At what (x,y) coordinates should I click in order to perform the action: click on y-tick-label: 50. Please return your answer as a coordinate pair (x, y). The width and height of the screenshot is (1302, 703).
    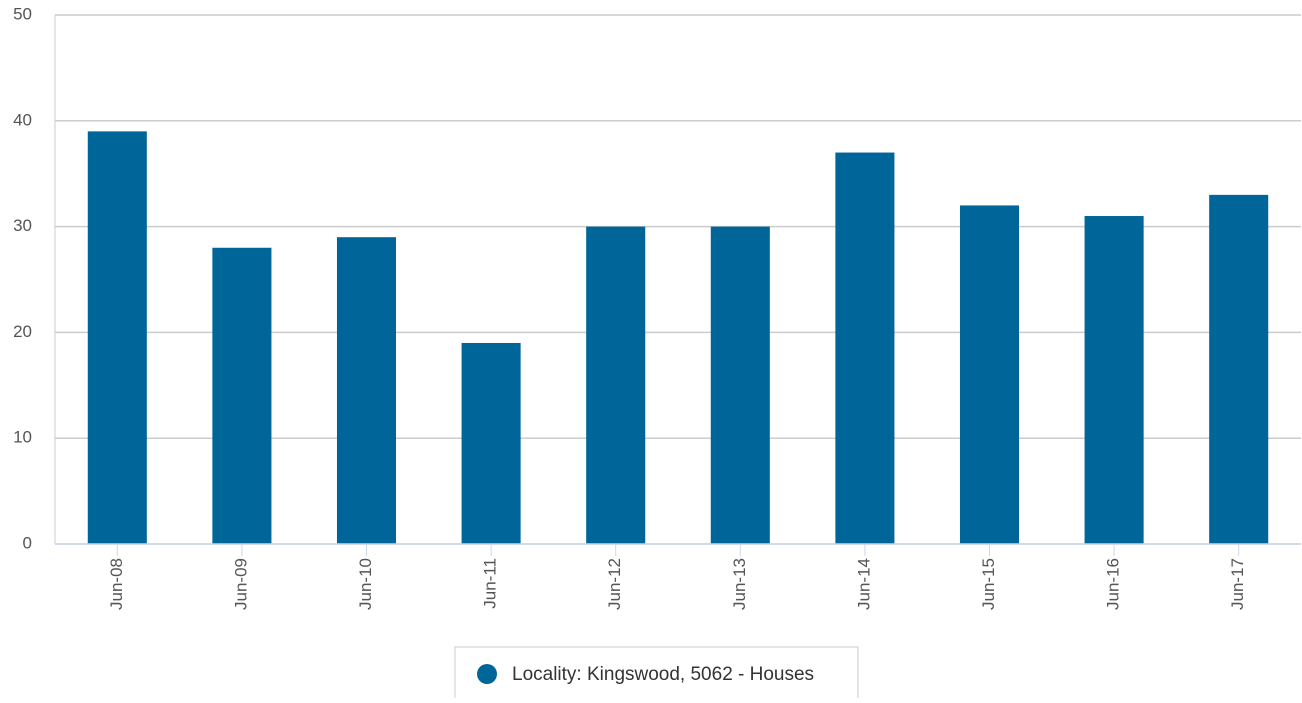
    Looking at the image, I should click on (22, 13).